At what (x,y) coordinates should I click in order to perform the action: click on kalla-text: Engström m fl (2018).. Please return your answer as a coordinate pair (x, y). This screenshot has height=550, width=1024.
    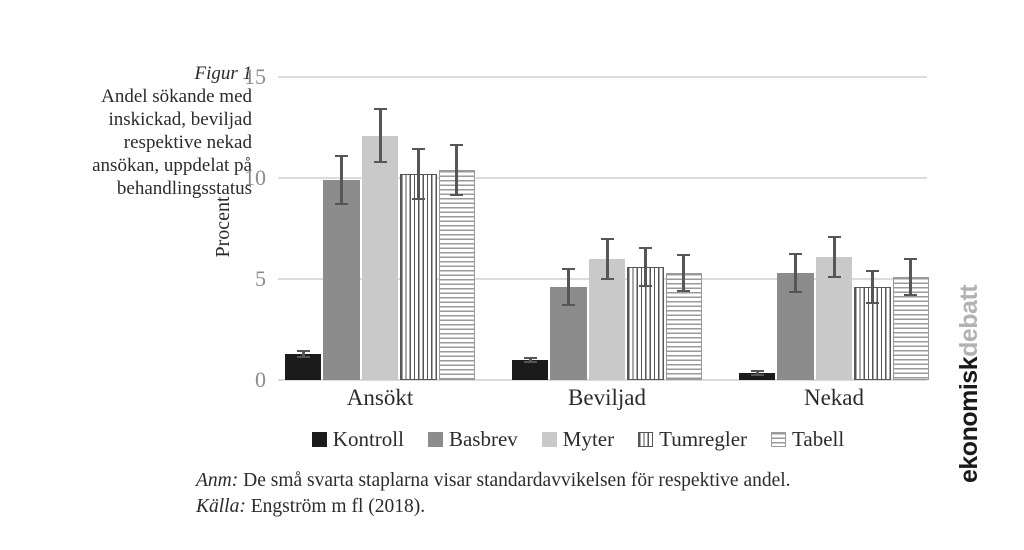
    Looking at the image, I should click on (338, 506).